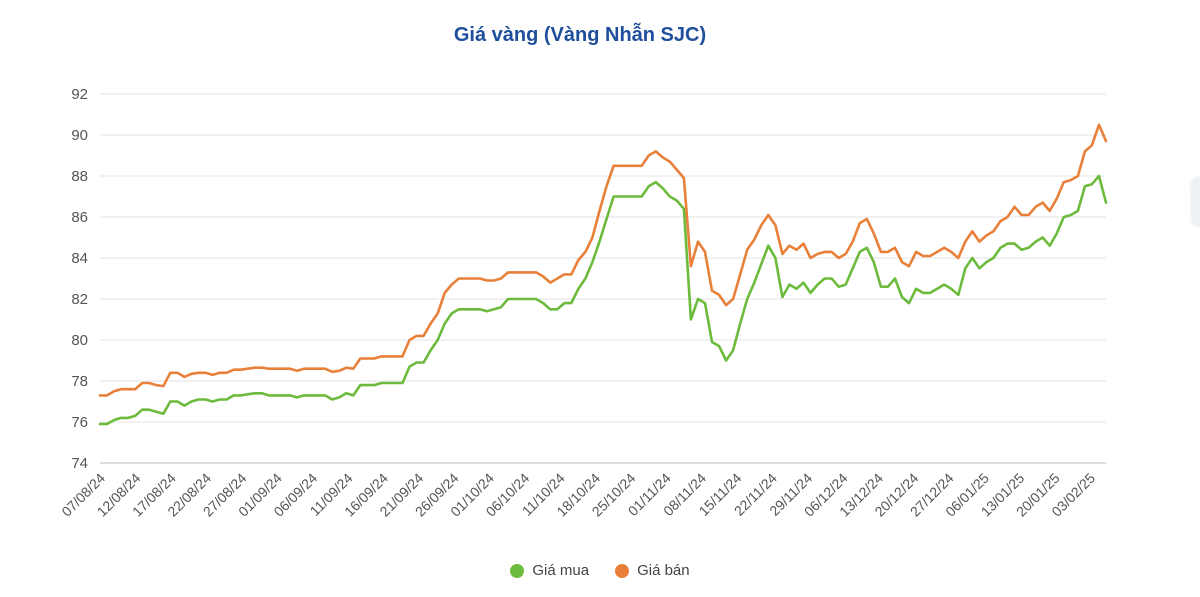 Image resolution: width=1200 pixels, height=597 pixels. I want to click on y-tick-label: 84, so click(79, 258).